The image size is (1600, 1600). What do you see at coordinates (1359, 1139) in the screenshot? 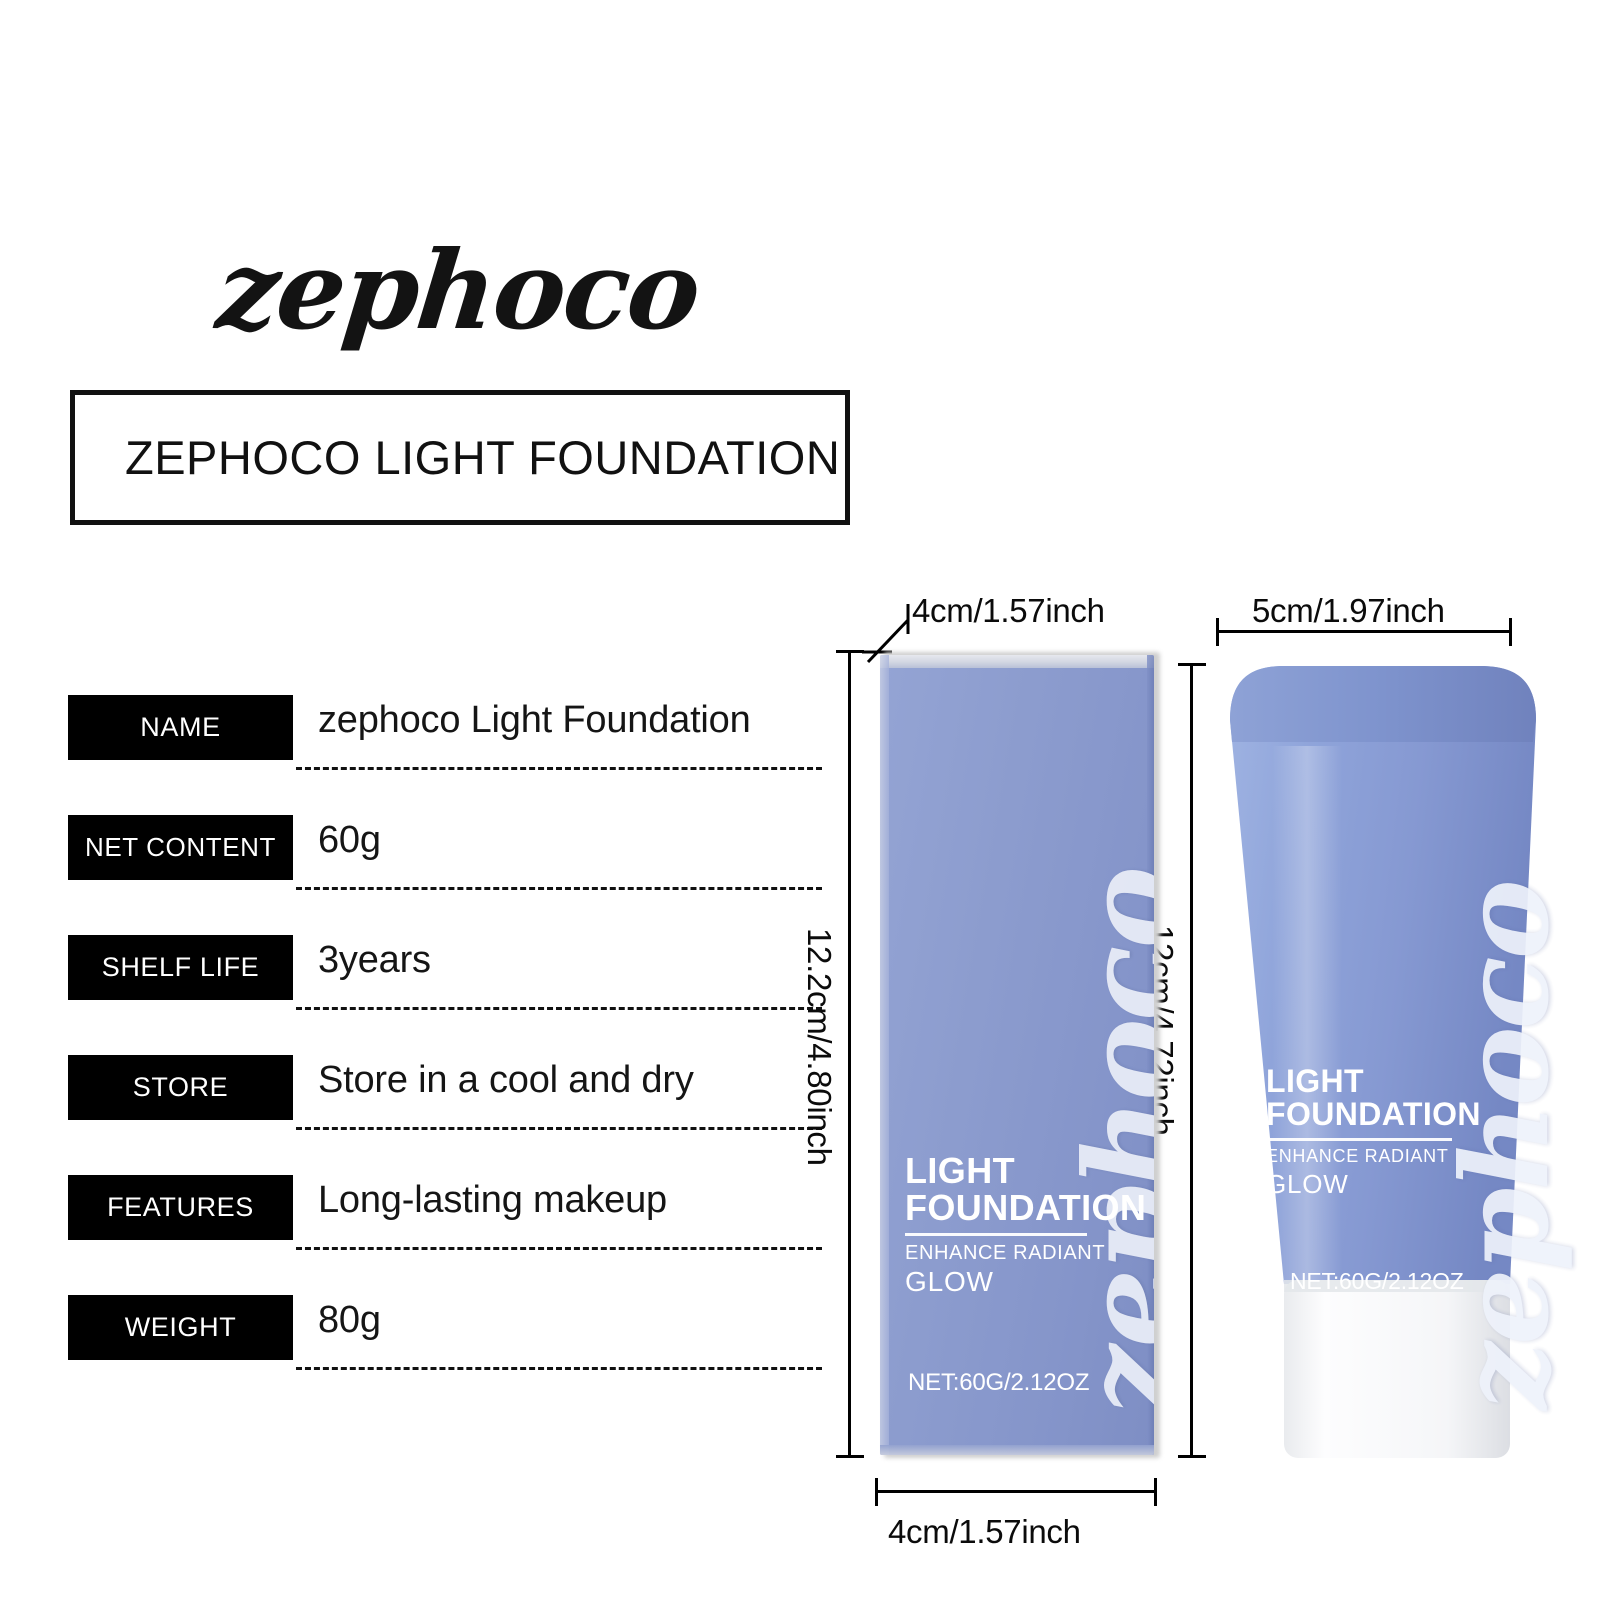
I see `tube-rule` at bounding box center [1359, 1139].